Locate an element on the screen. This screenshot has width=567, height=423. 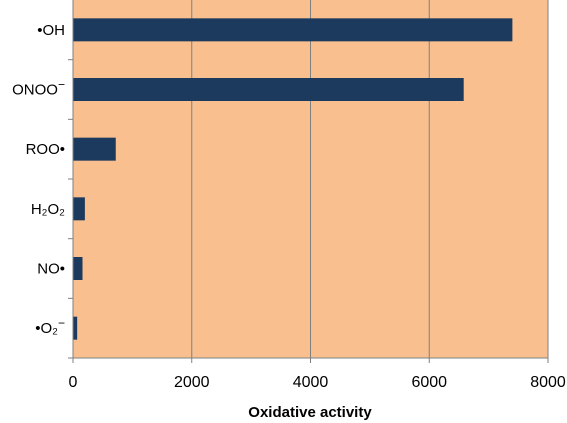
x-tick-label-8000: 8000 is located at coordinates (548, 382).